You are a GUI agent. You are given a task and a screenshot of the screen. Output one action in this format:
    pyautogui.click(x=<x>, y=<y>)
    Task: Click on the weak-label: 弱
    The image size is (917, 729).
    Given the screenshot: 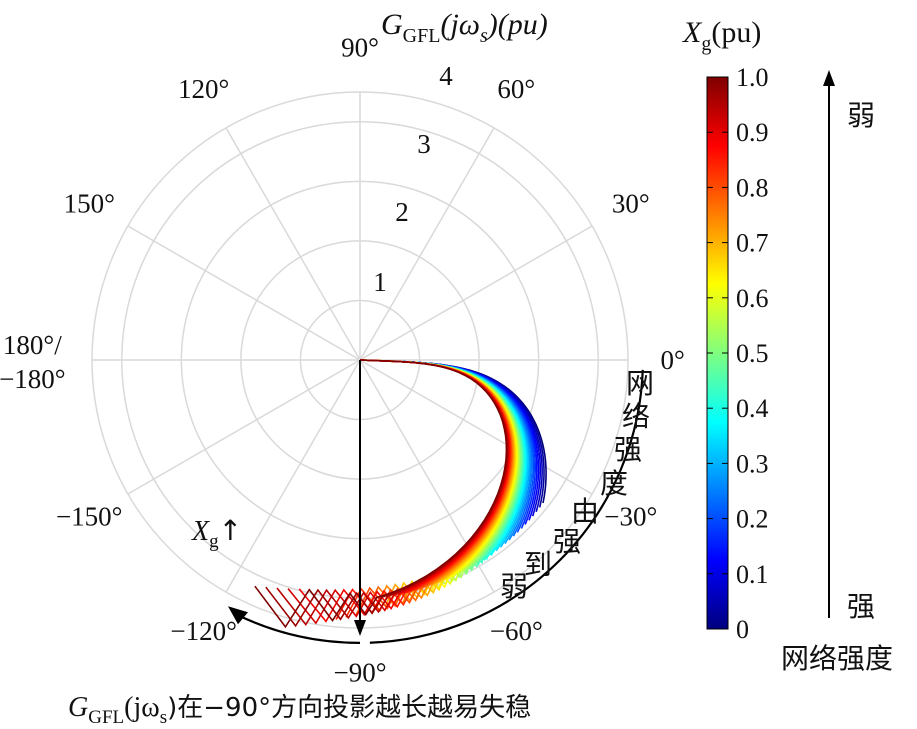 What is the action you would take?
    pyautogui.click(x=861, y=115)
    